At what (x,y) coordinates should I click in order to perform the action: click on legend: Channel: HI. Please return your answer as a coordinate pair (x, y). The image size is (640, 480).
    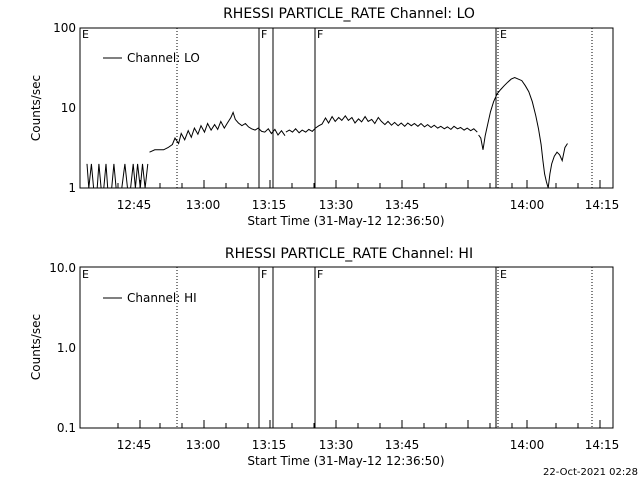
    Looking at the image, I should click on (150, 298).